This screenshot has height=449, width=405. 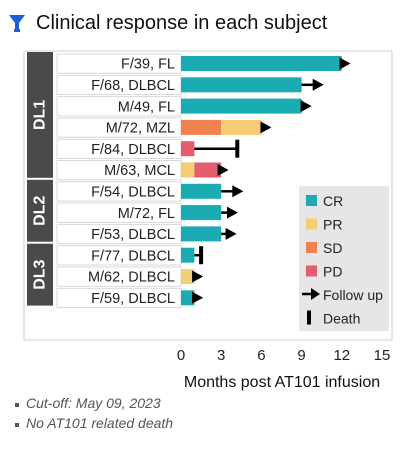 I want to click on subject-label: F/59, DLBCL, so click(x=133, y=299).